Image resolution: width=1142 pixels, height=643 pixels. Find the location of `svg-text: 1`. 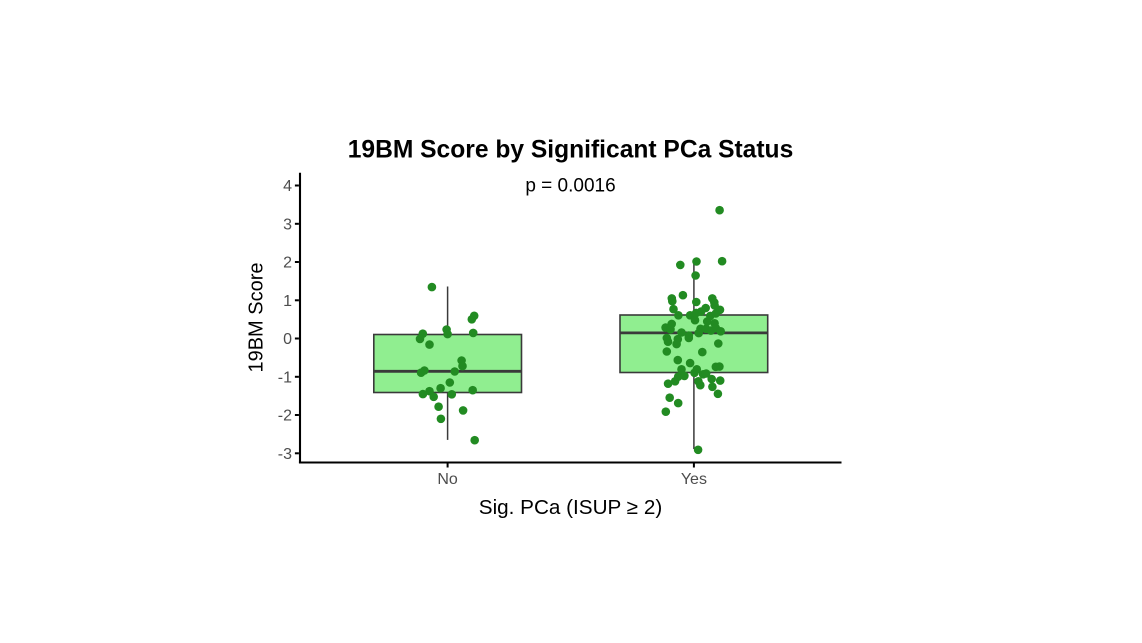

svg-text: 1 is located at coordinates (287, 301).